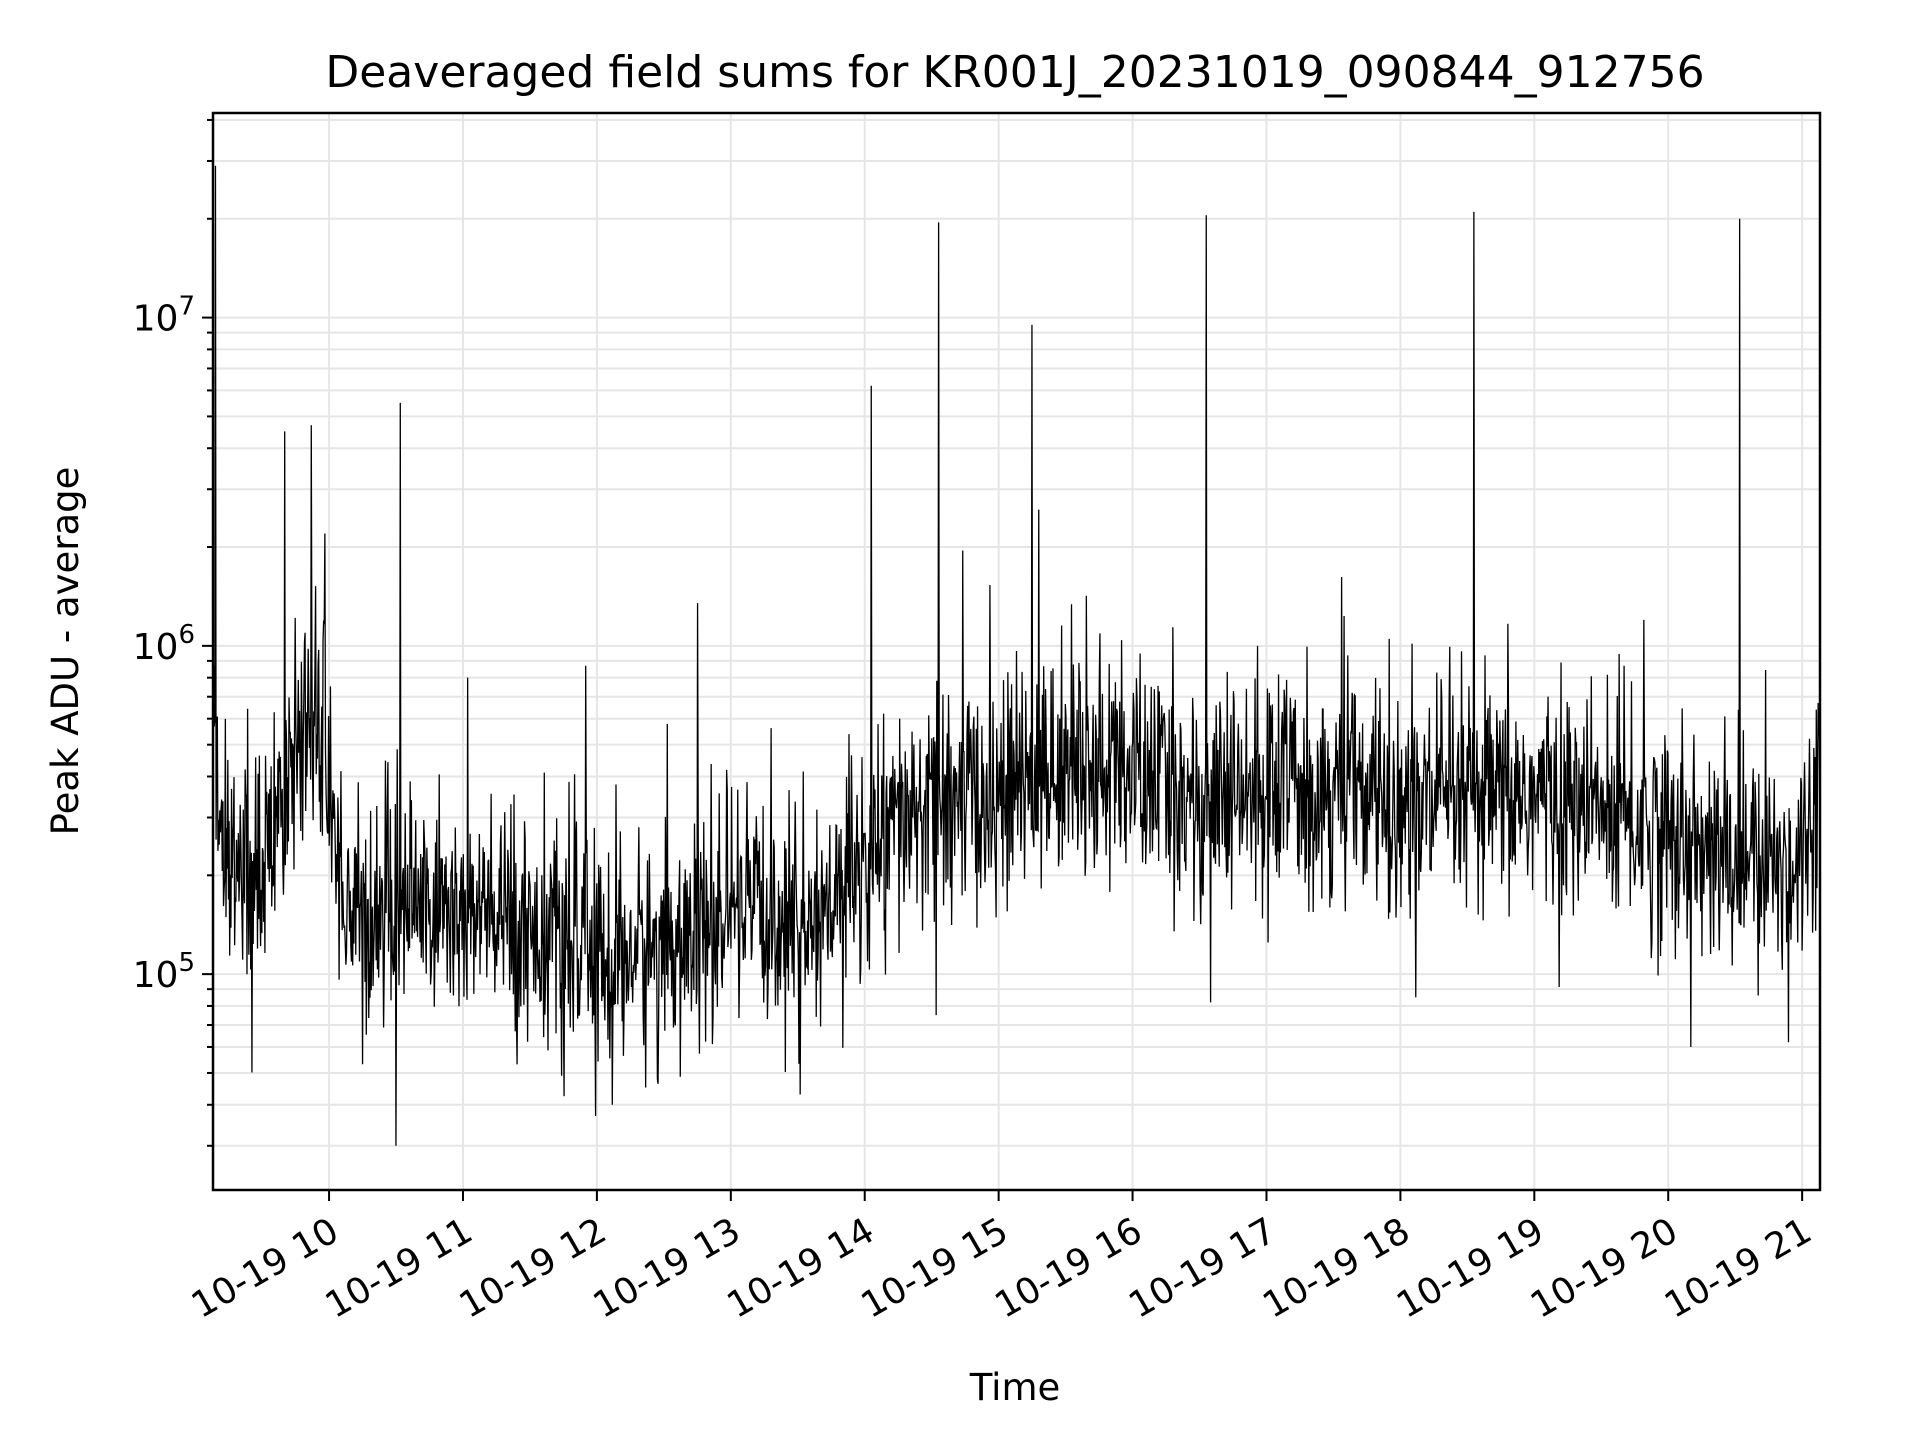 The image size is (1920, 1440). I want to click on y-tick-label: 10⁵, so click(164, 972).